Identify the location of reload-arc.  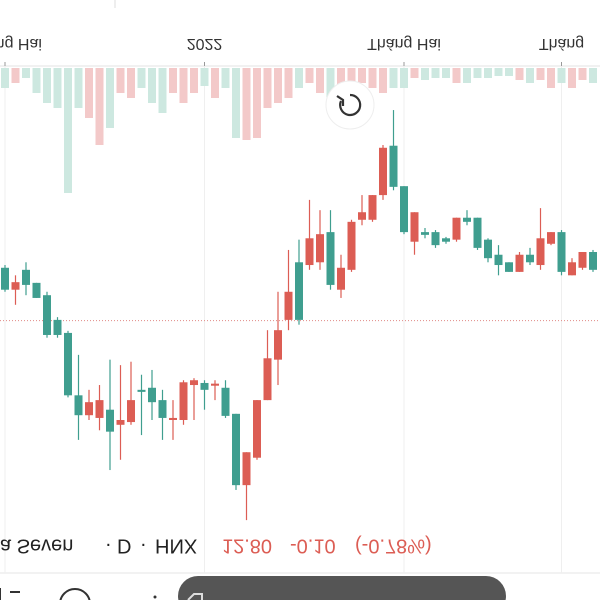
(350, 105).